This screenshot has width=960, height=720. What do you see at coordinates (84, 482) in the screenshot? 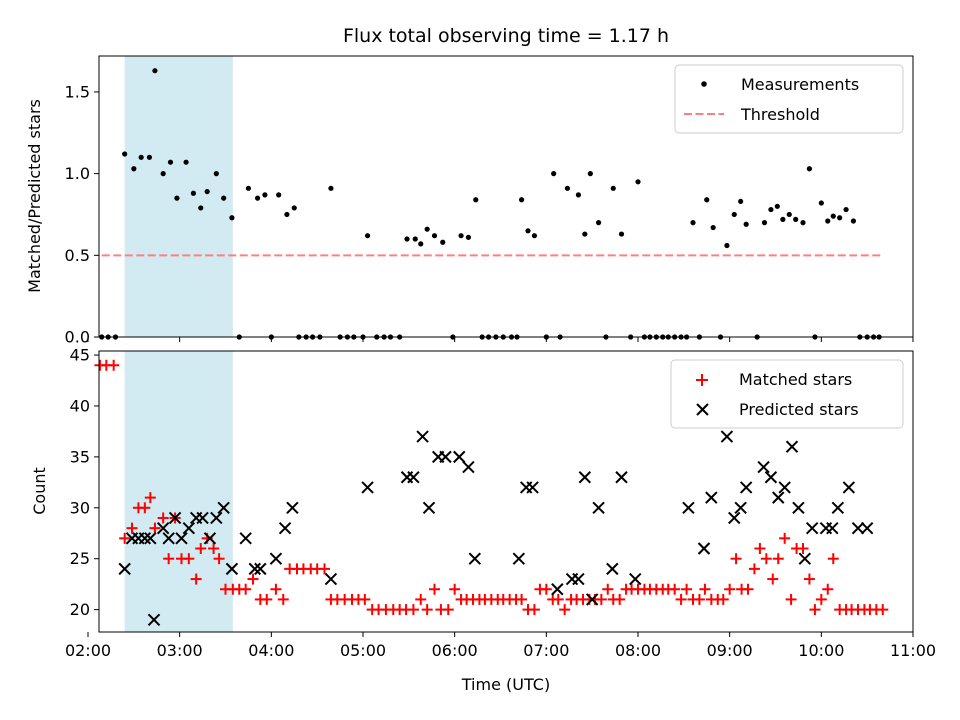
I see `bottom-y-ticks: 20 25 30 35 40 45` at bounding box center [84, 482].